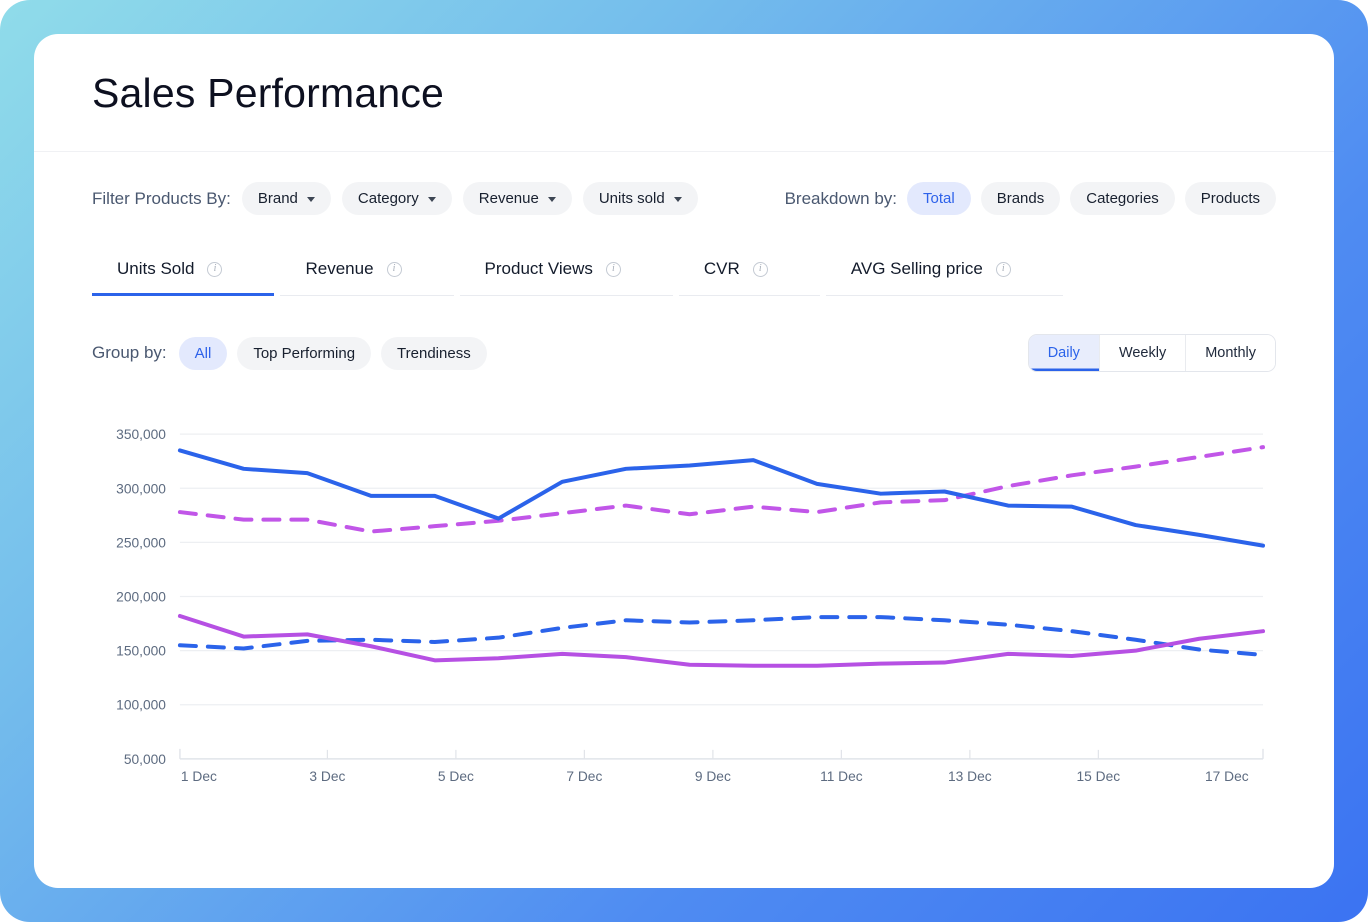  What do you see at coordinates (1020, 198) in the screenshot?
I see `breakdown-brands-button: Brands` at bounding box center [1020, 198].